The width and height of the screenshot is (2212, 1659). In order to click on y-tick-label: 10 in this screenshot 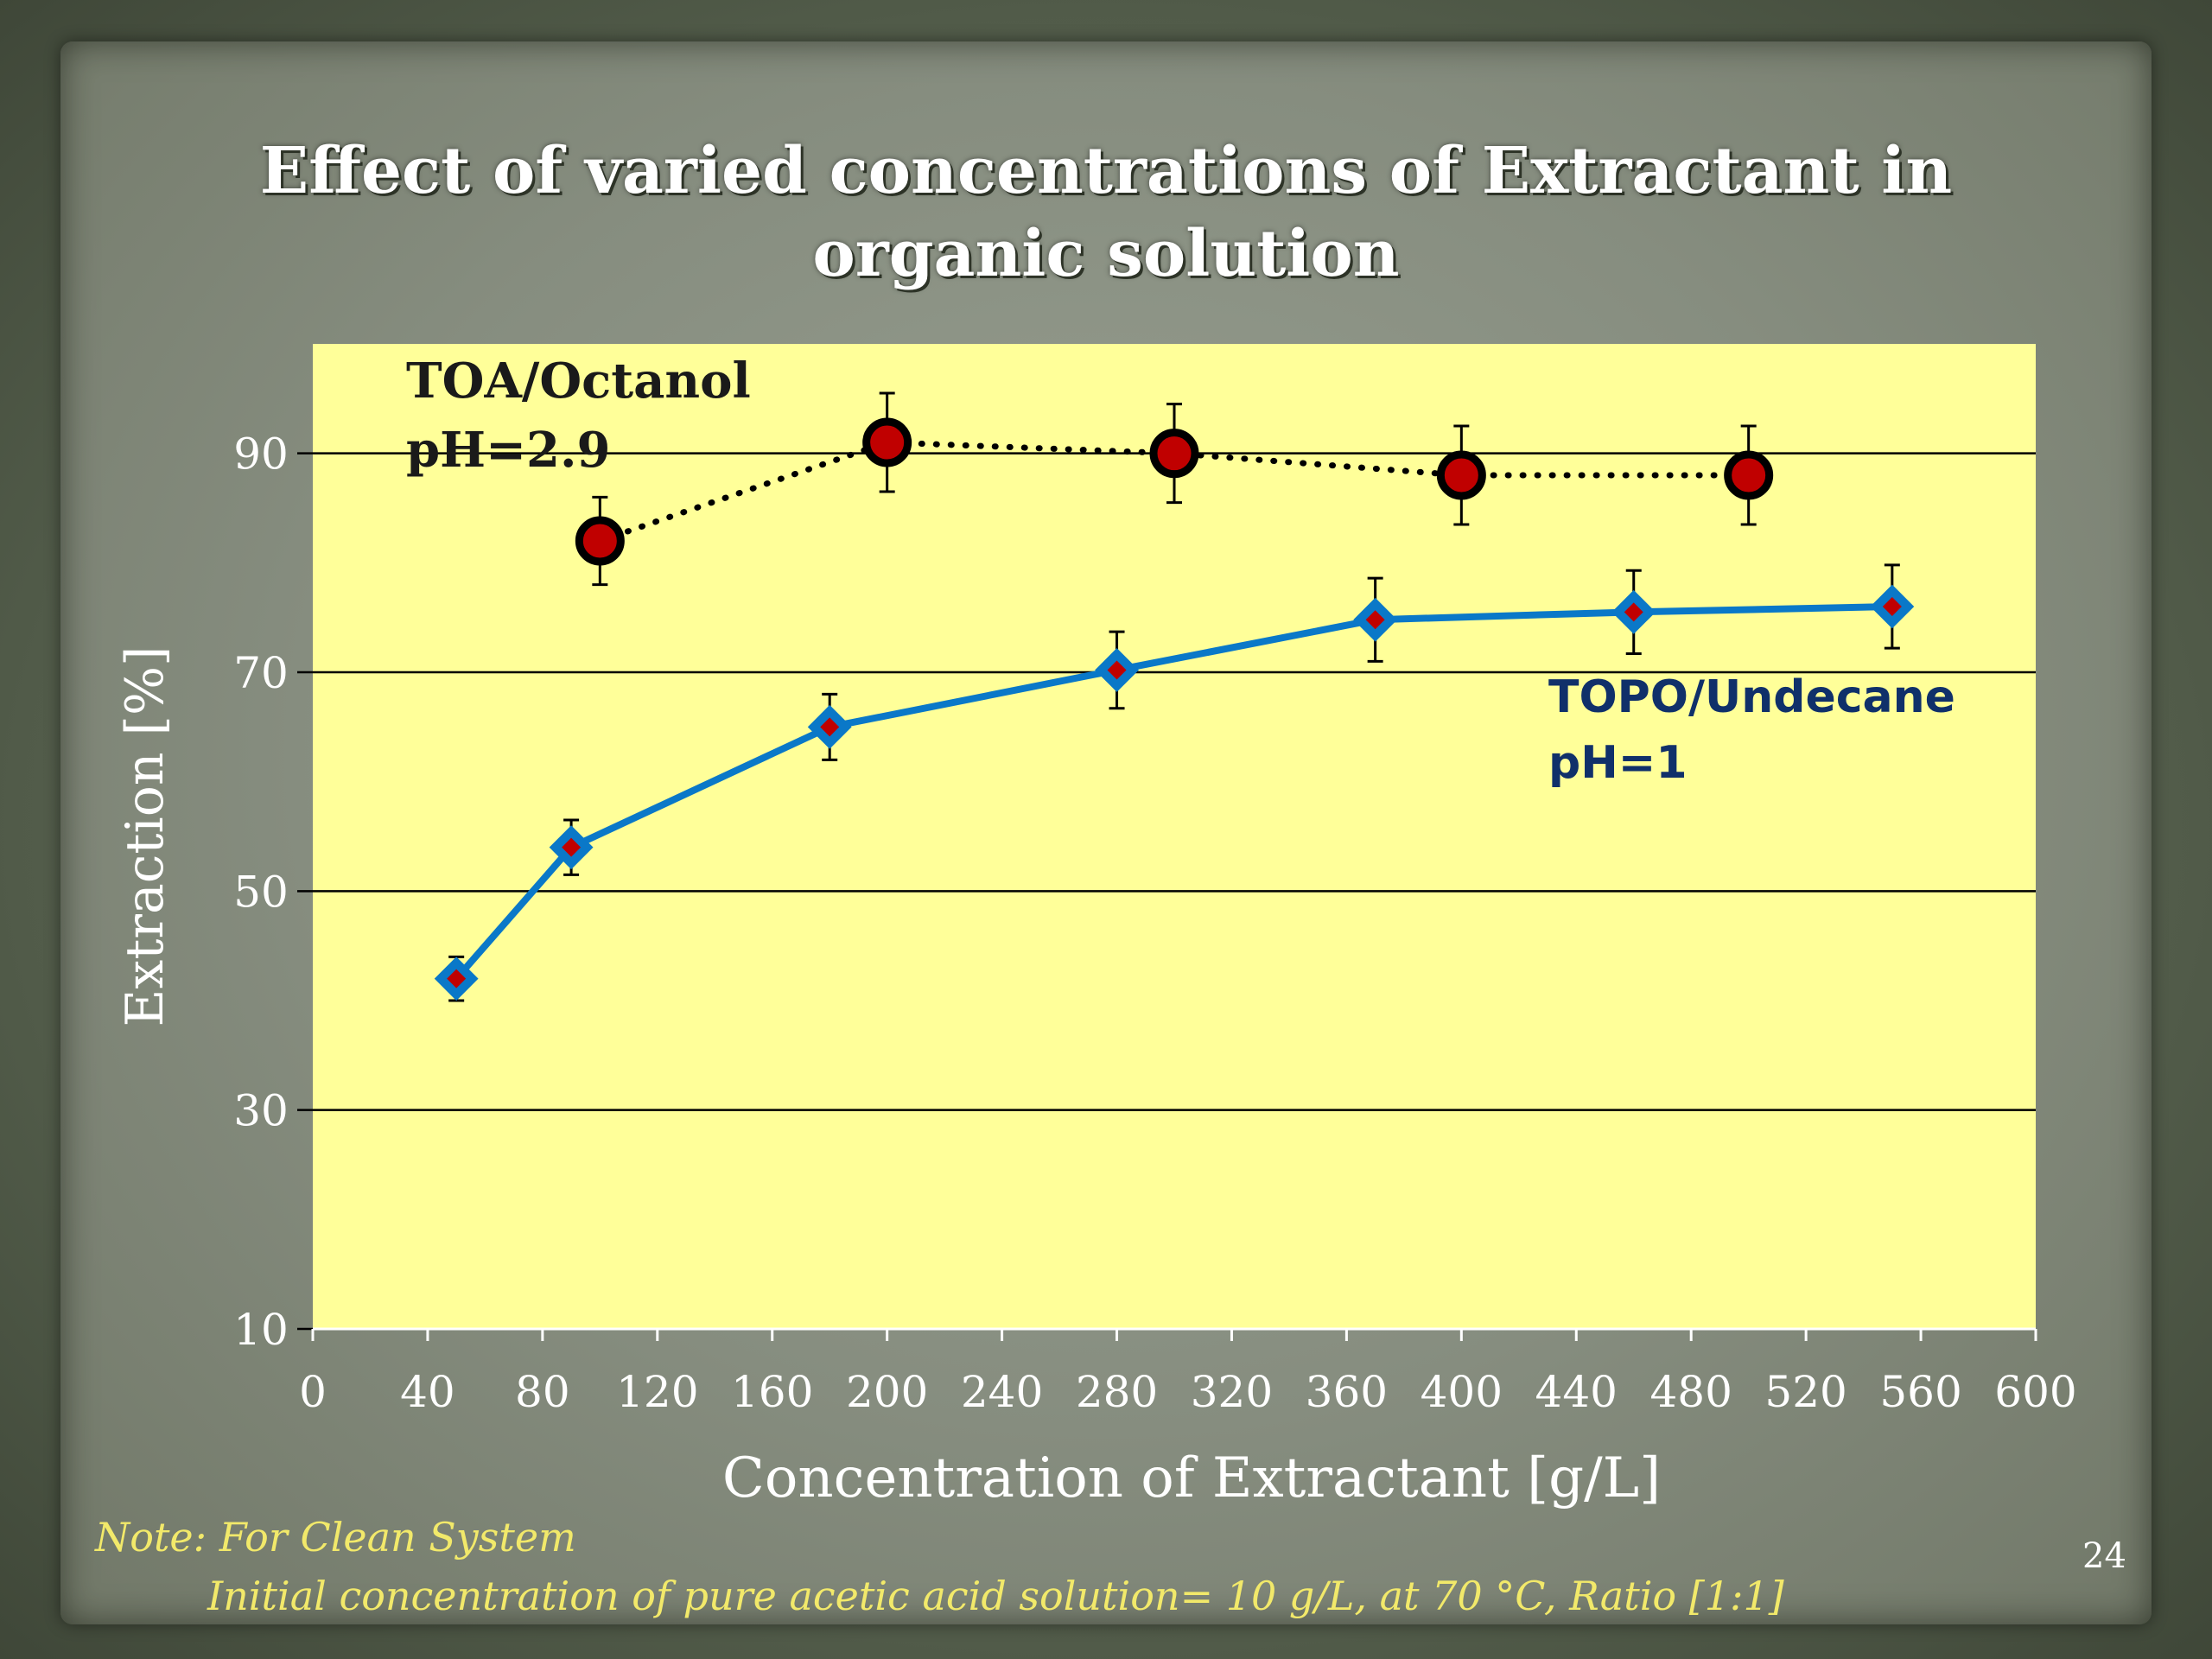, I will do `click(261, 1330)`.